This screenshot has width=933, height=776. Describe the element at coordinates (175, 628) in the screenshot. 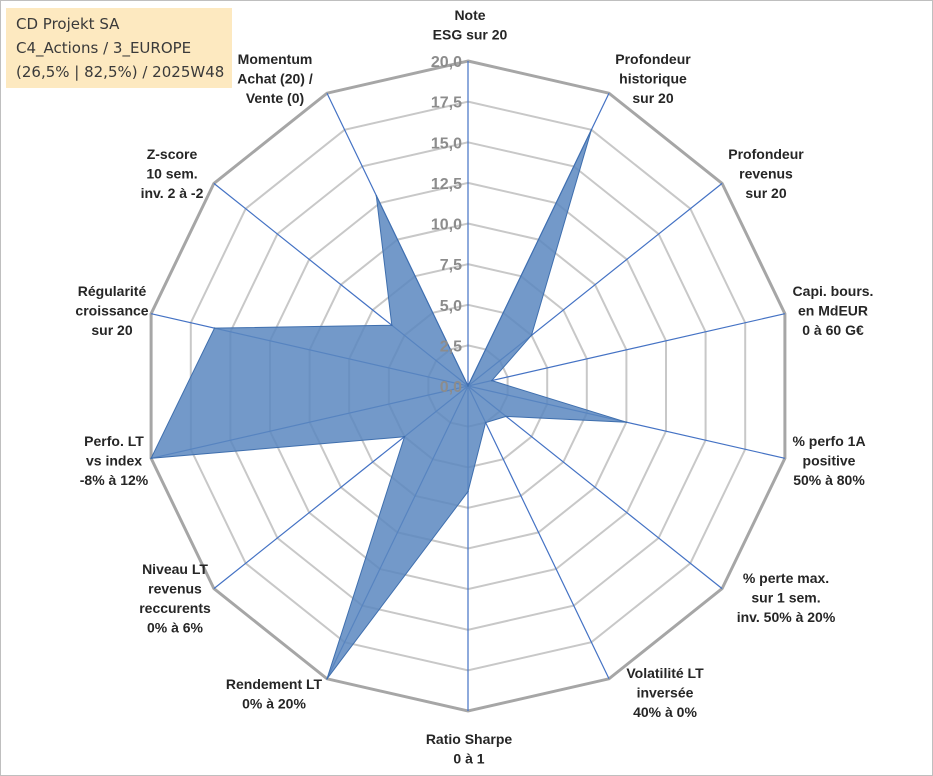

I see `axis-label-line: 0% à 6%` at that location.